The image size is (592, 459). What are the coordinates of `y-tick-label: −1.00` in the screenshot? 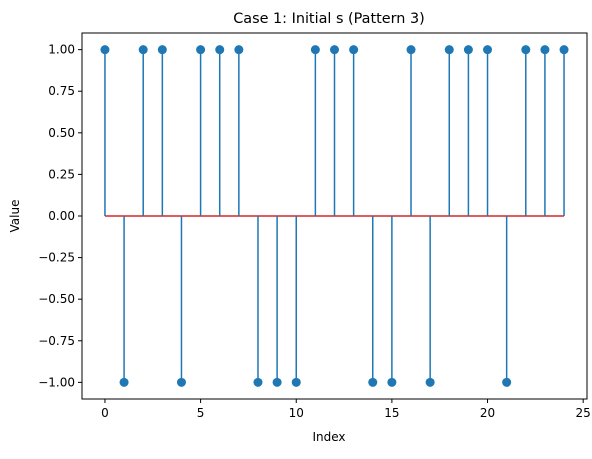 It's located at (56, 382).